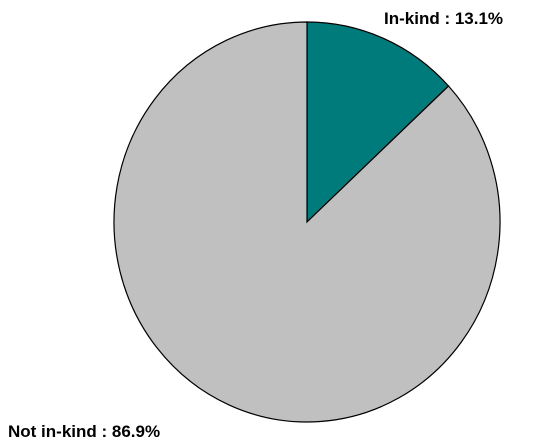  What do you see at coordinates (84, 431) in the screenshot?
I see `slice-label-not-in-kind: Not in-kind : 86.9%` at bounding box center [84, 431].